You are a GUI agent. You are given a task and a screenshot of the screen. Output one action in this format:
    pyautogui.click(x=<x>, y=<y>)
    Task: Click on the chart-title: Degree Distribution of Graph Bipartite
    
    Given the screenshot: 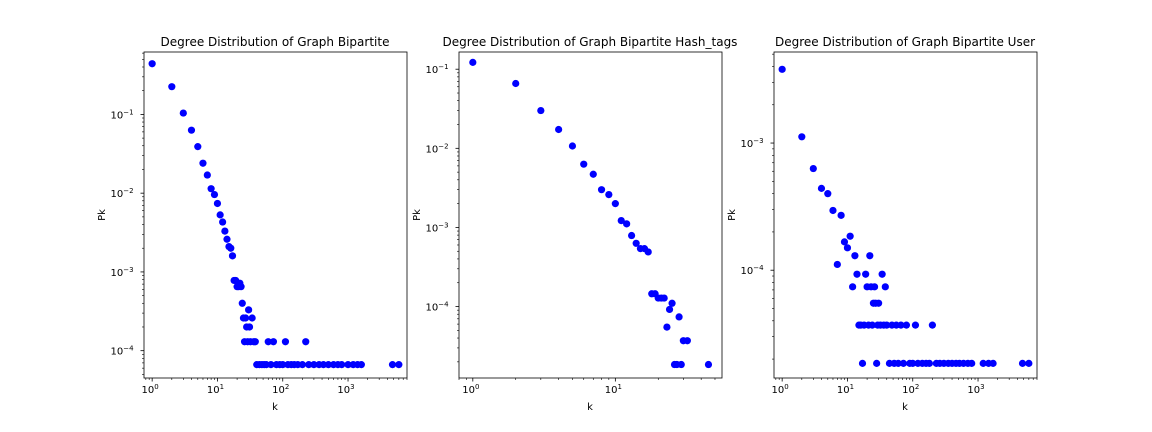 What is the action you would take?
    pyautogui.click(x=275, y=42)
    